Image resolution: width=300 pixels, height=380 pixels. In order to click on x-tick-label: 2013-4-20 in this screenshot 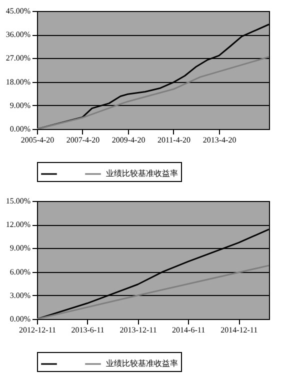, I will do `click(219, 140)`.